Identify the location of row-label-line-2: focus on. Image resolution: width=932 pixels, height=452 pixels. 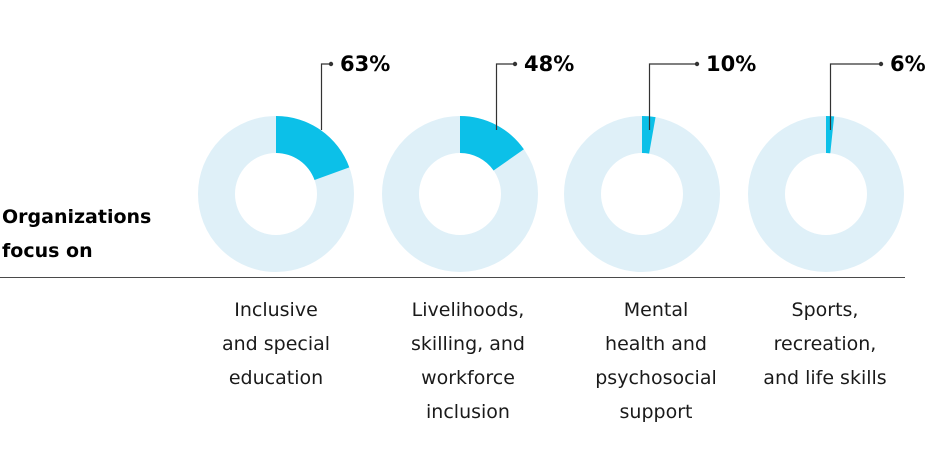
(47, 251).